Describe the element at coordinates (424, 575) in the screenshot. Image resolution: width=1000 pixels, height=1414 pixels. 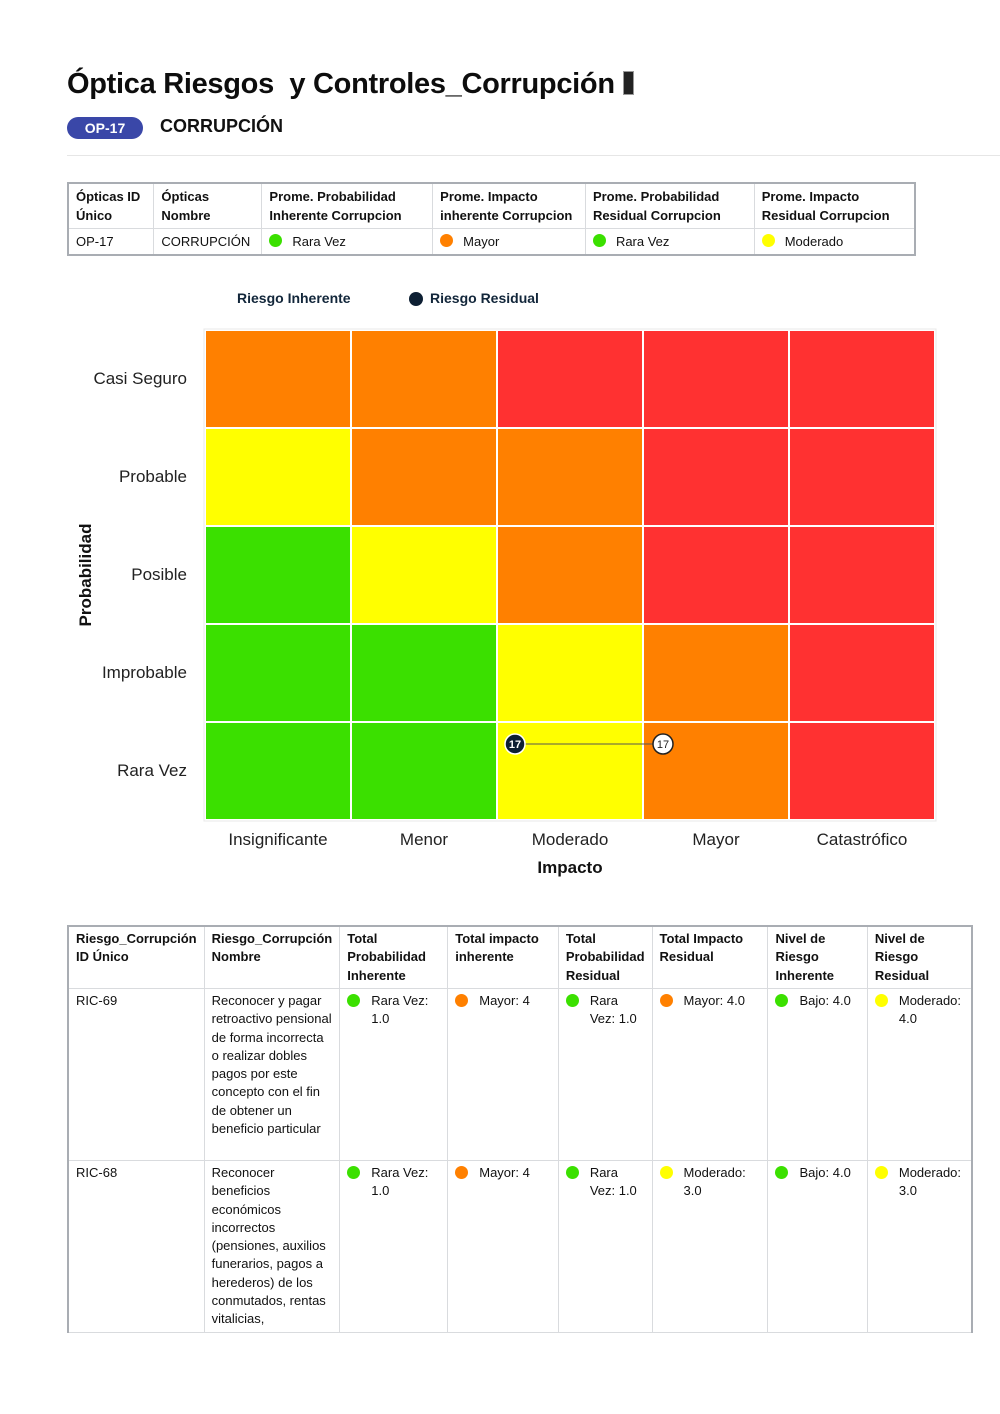
I see `heatmap-cell-posible-menor` at that location.